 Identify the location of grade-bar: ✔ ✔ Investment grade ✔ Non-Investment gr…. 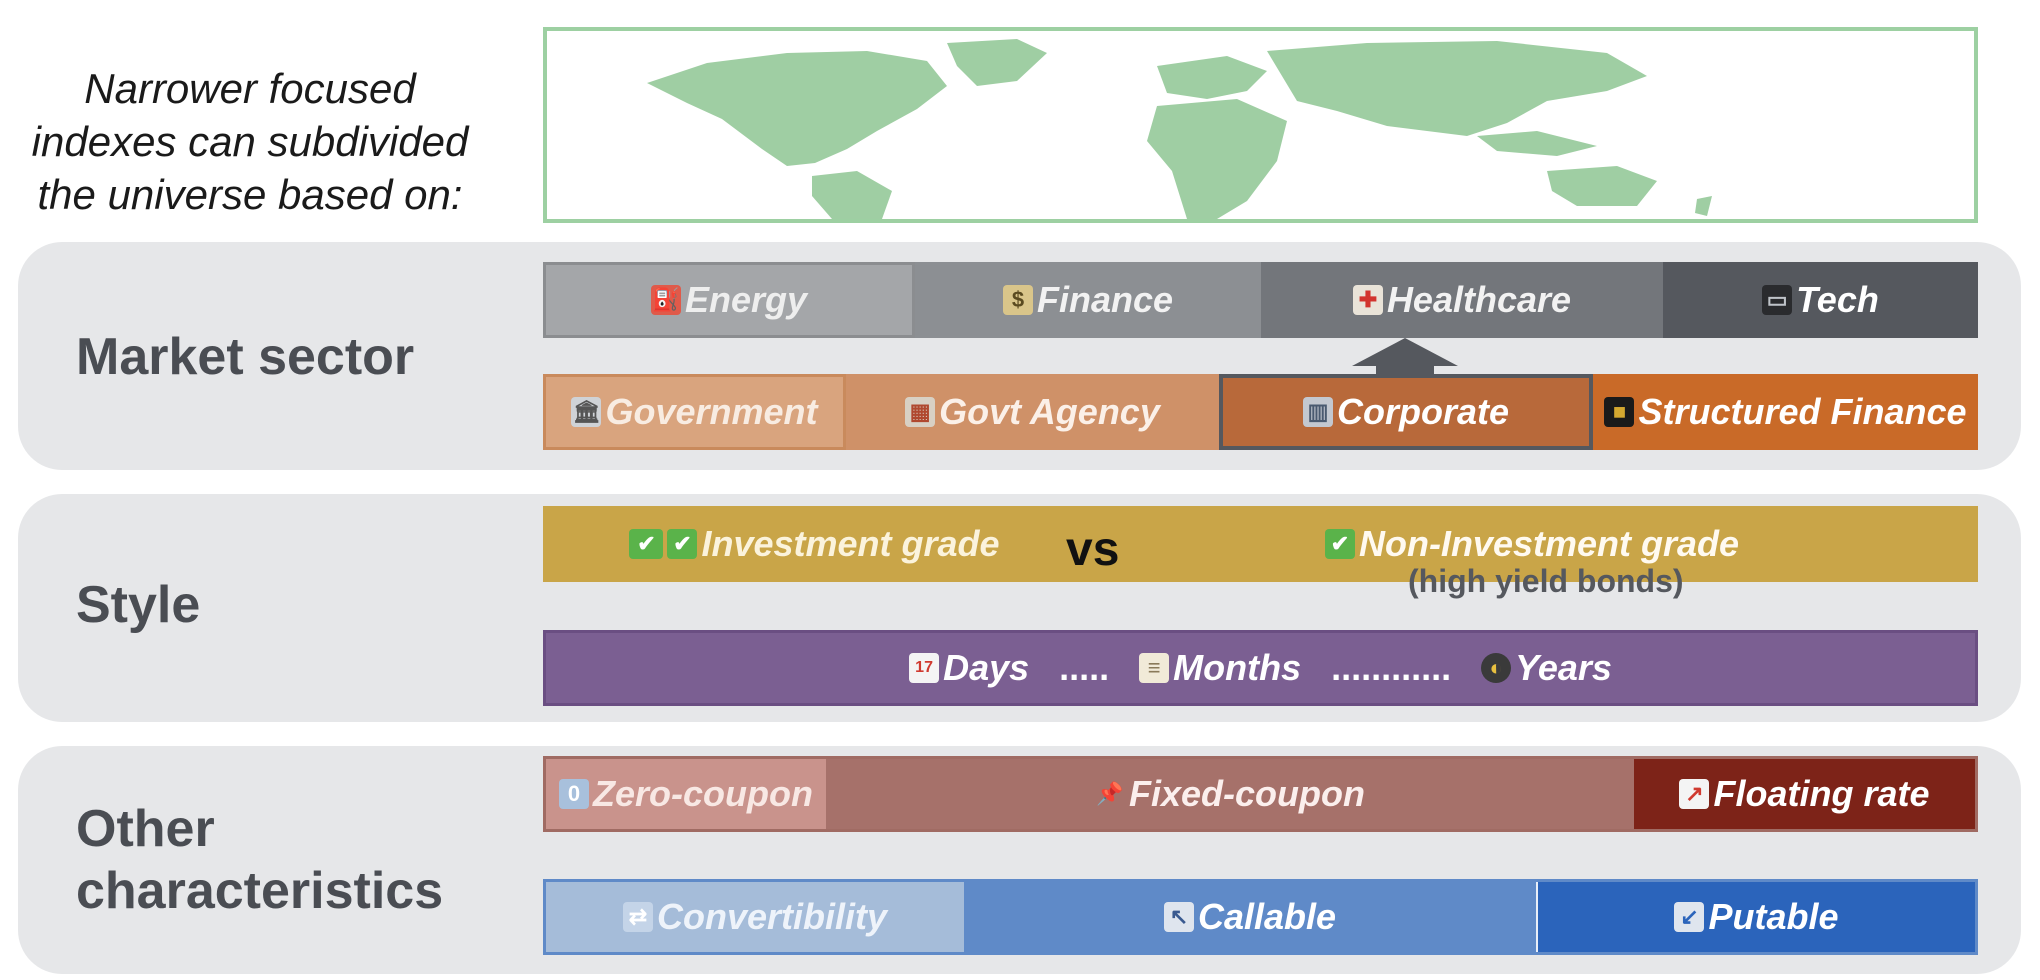
(1260, 544).